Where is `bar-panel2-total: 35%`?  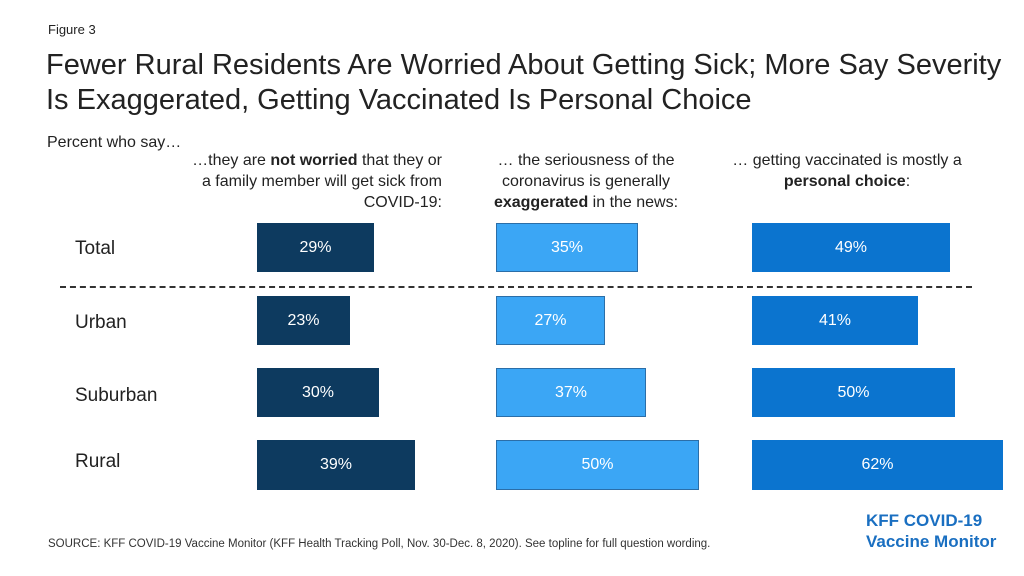
bar-panel2-total: 35% is located at coordinates (567, 247).